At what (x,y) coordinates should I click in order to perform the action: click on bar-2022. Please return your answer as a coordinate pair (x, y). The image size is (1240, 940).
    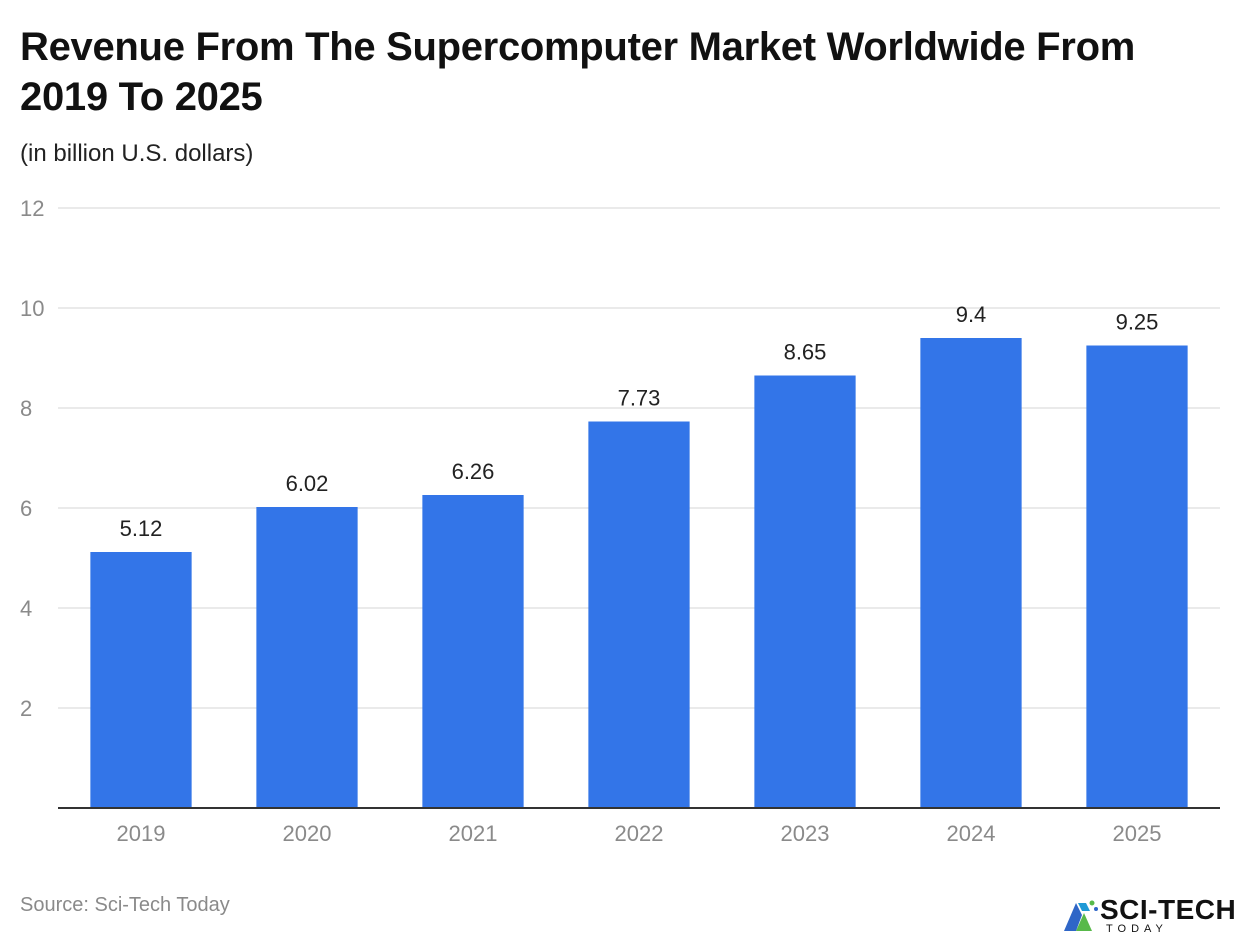
    Looking at the image, I should click on (639, 614).